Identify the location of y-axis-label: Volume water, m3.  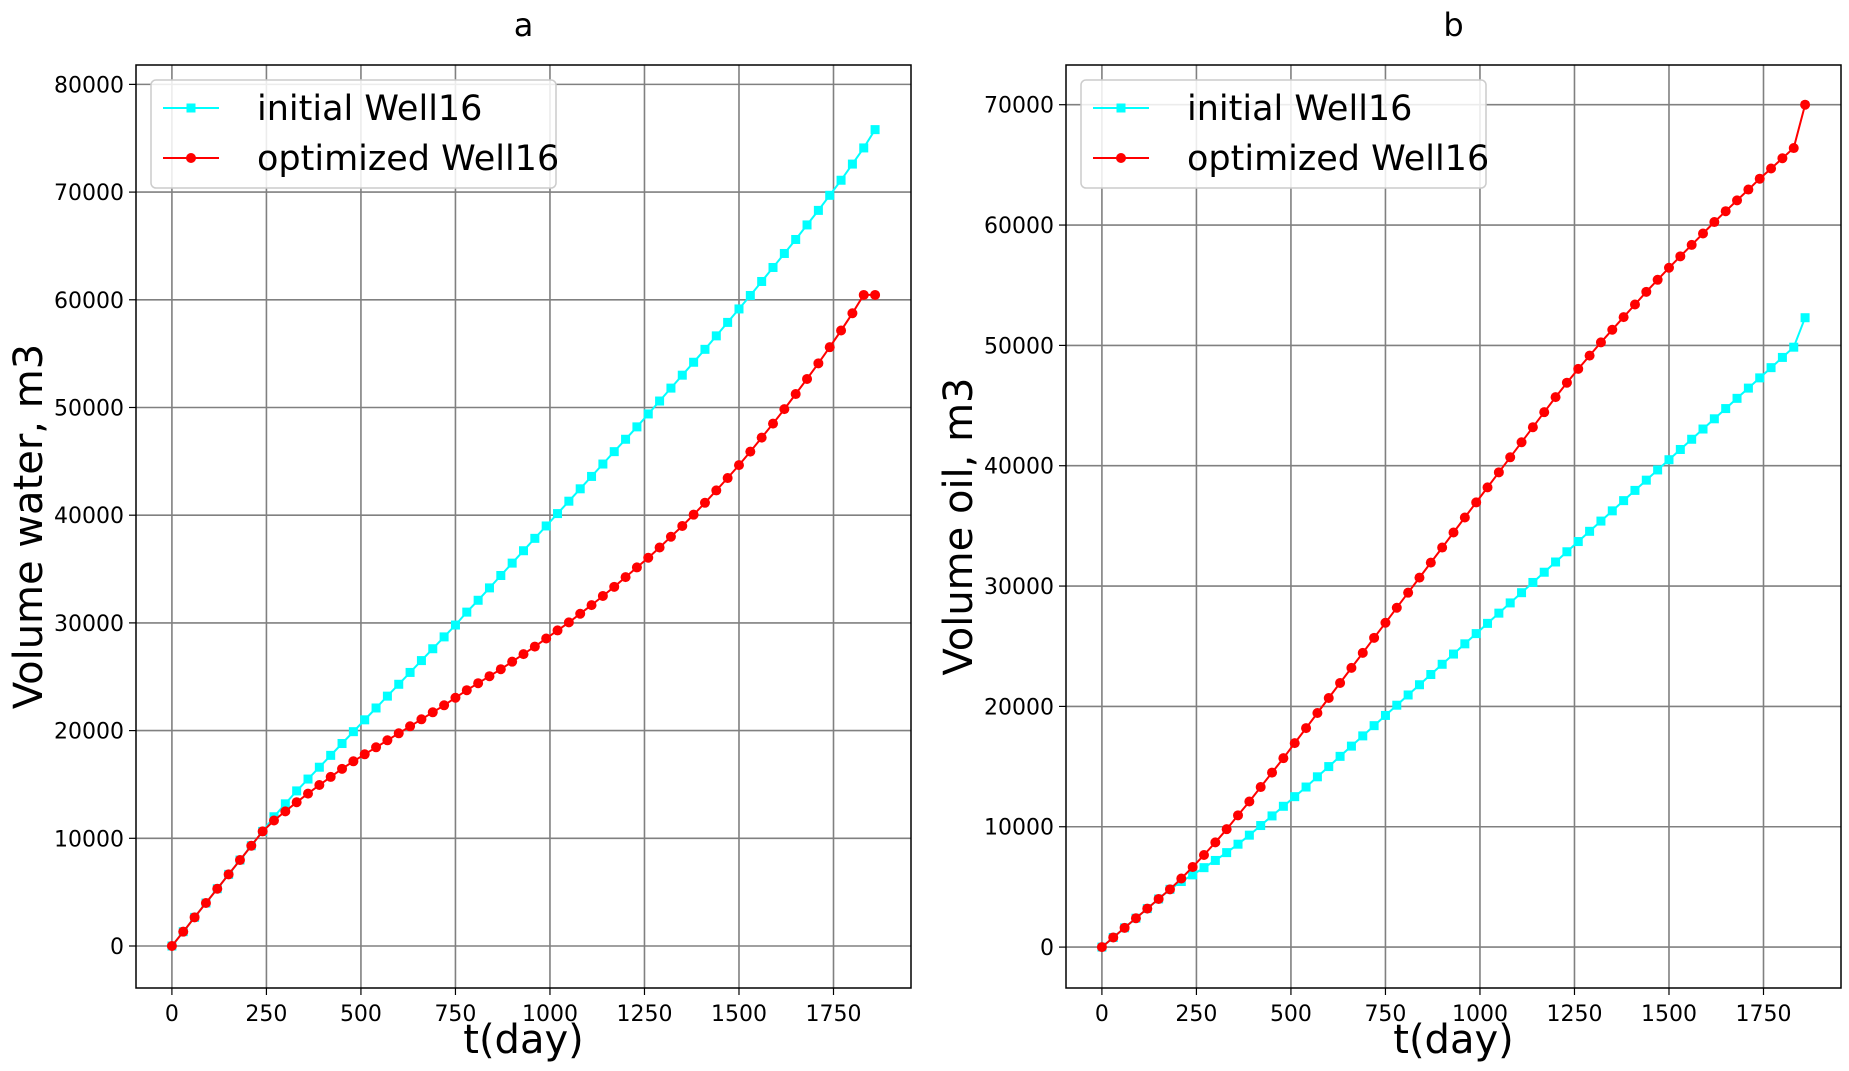
(29, 526).